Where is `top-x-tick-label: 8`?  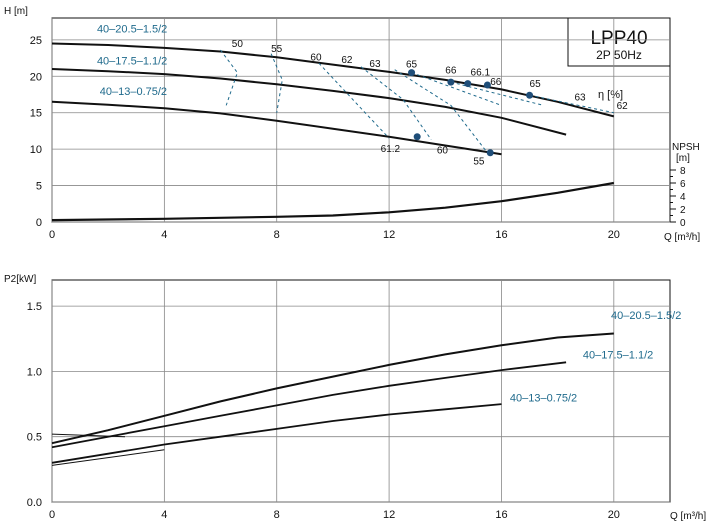
top-x-tick-label: 8 is located at coordinates (277, 235).